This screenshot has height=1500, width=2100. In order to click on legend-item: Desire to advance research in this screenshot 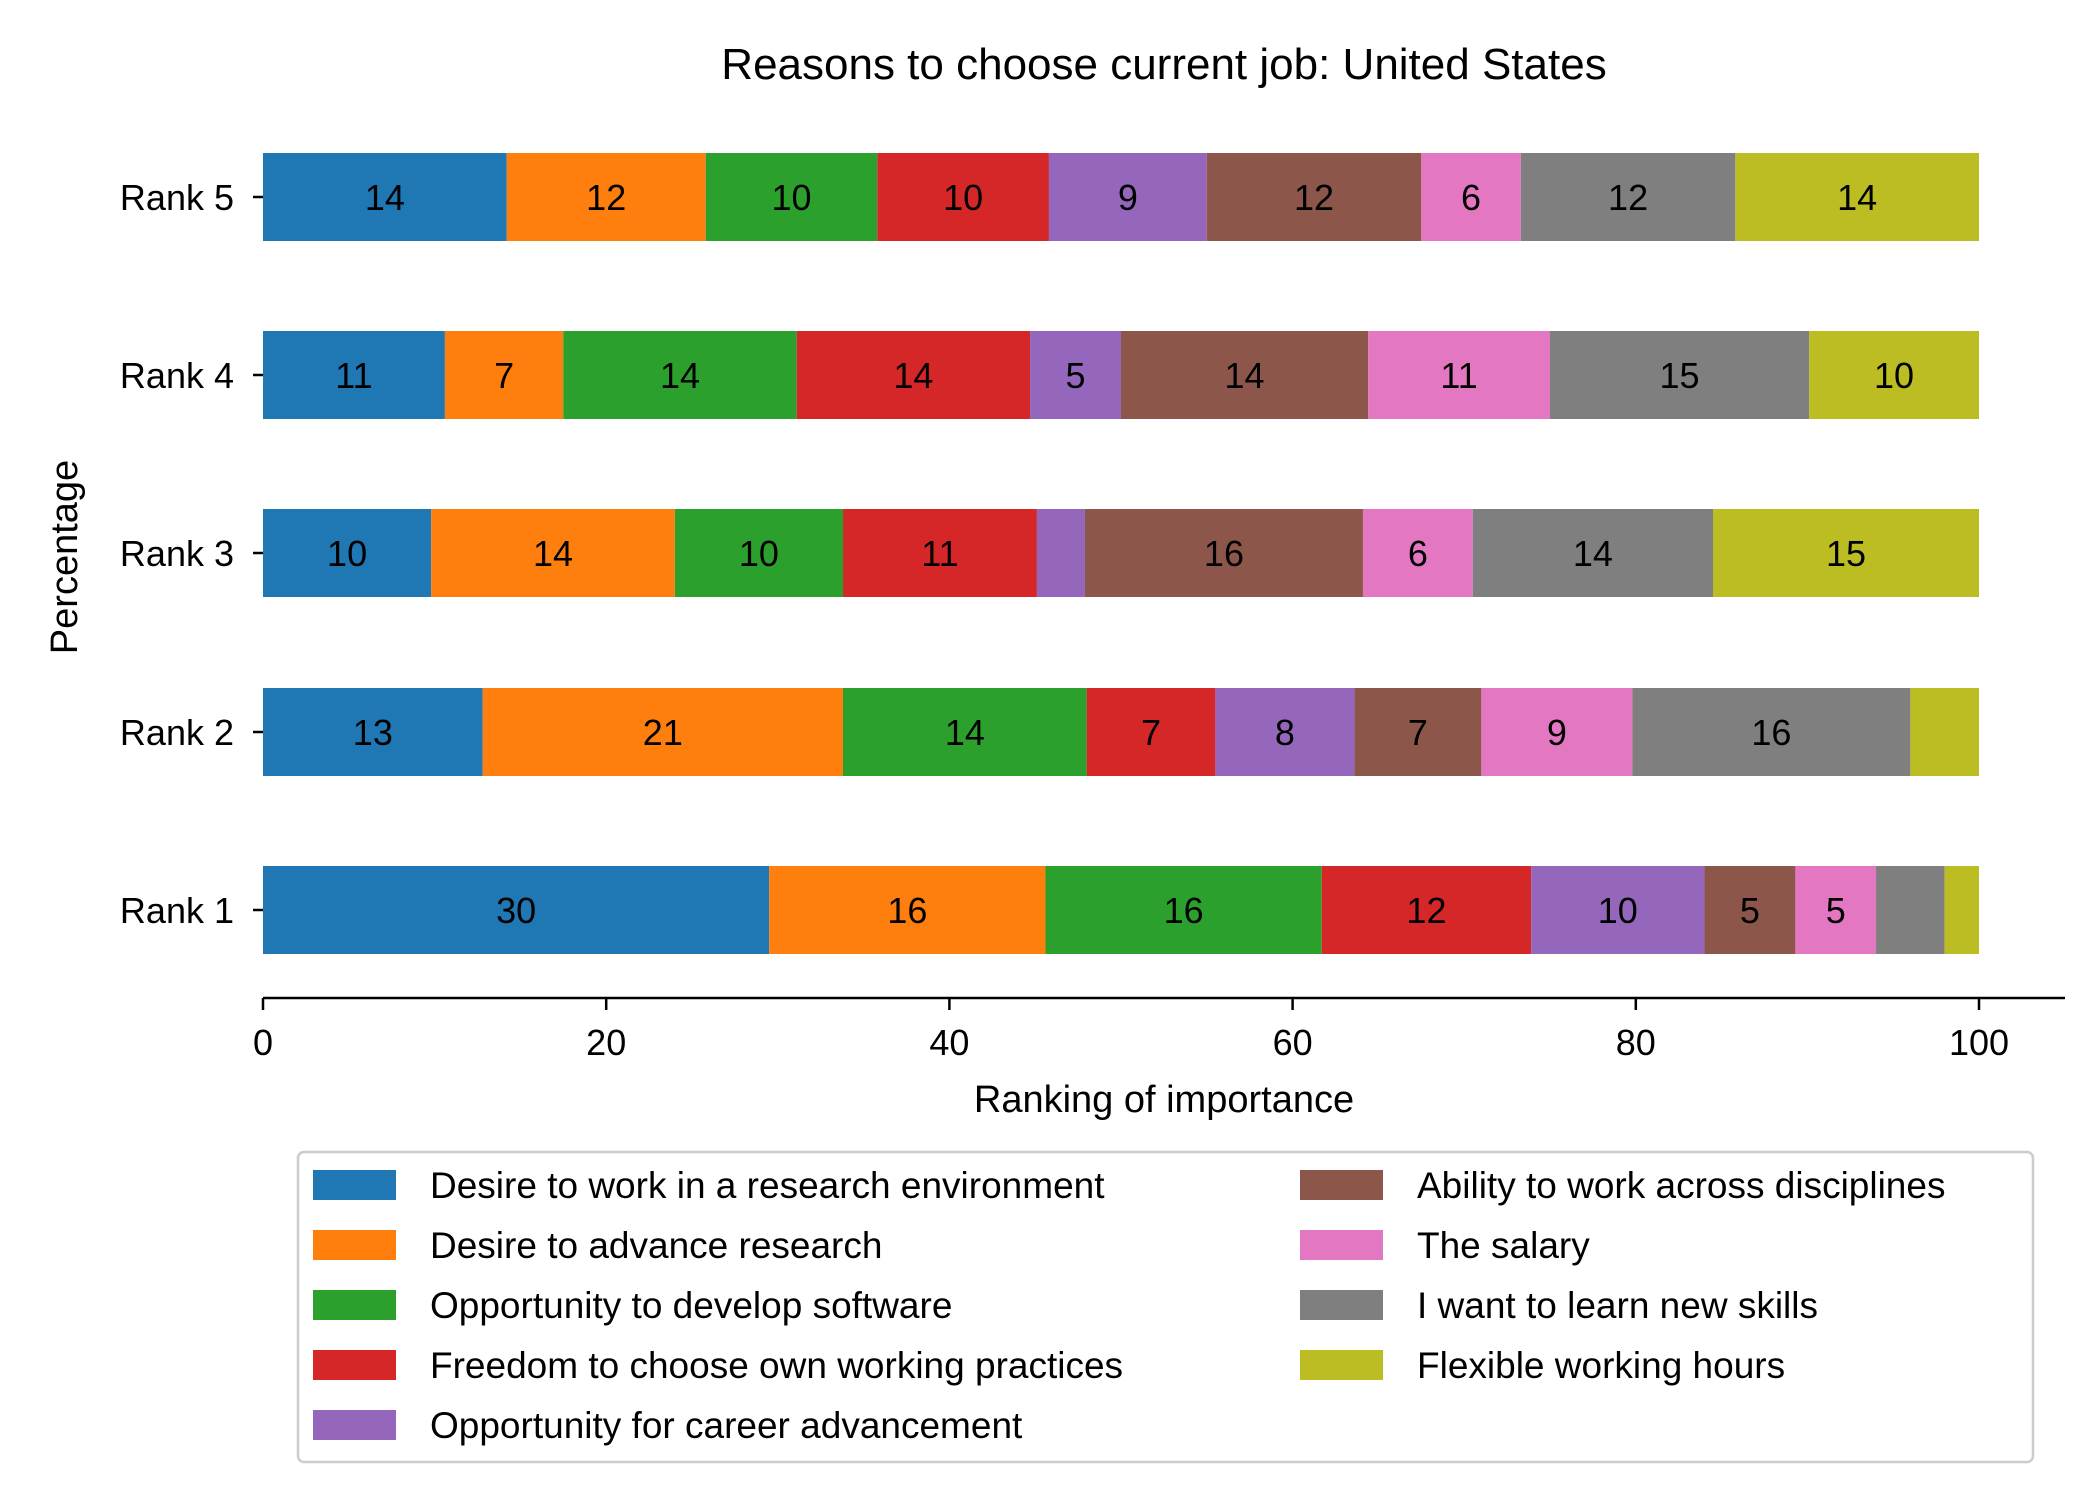, I will do `click(597, 1245)`.